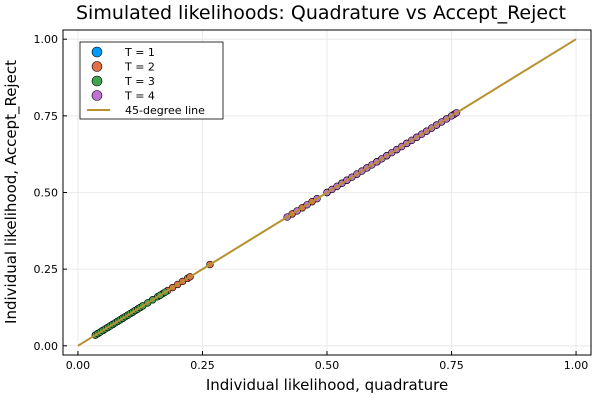 This screenshot has width=600, height=400. I want to click on y-tick-label-4: 1.00, so click(46, 39).